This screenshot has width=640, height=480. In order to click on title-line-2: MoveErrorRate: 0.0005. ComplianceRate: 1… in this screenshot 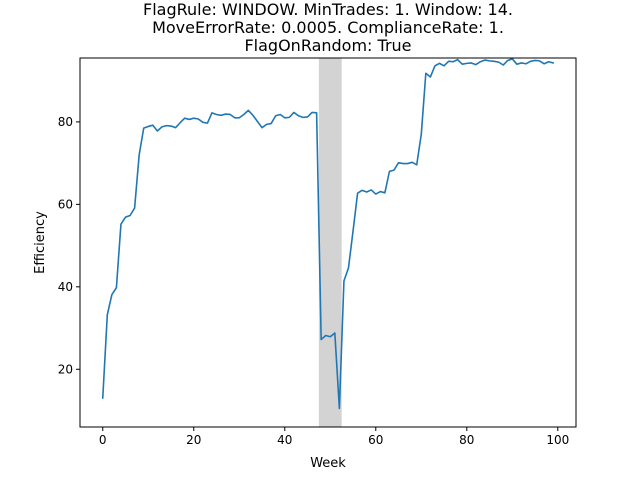, I will do `click(328, 27)`.